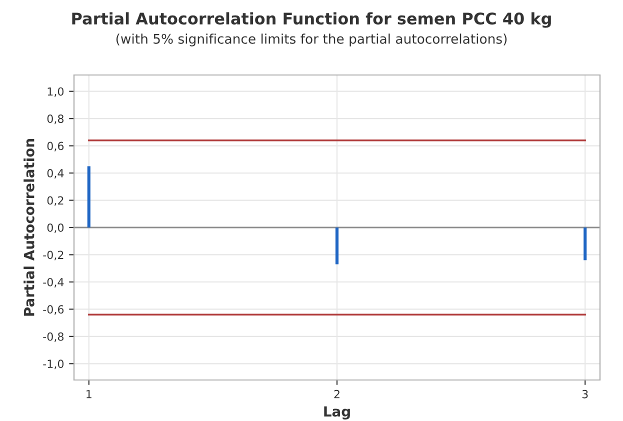 Image resolution: width=623 pixels, height=421 pixels. I want to click on x-tick-label: 1, so click(89, 394).